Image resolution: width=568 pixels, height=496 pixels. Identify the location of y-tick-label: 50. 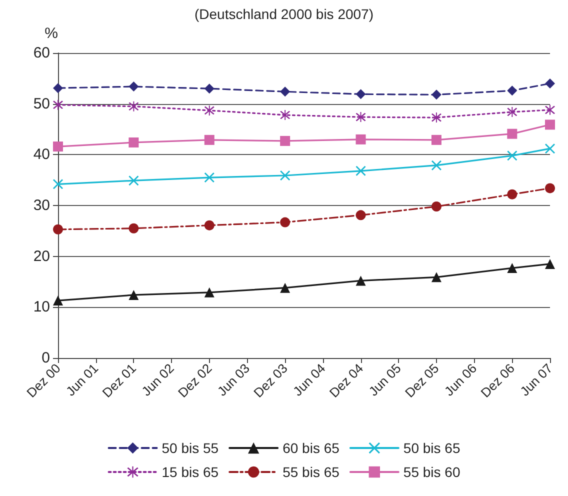
(41, 103).